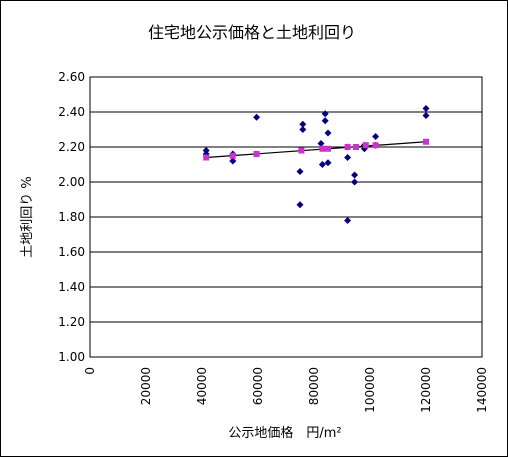  Describe the element at coordinates (426, 390) in the screenshot. I see `x-tick-label: 120000` at that location.